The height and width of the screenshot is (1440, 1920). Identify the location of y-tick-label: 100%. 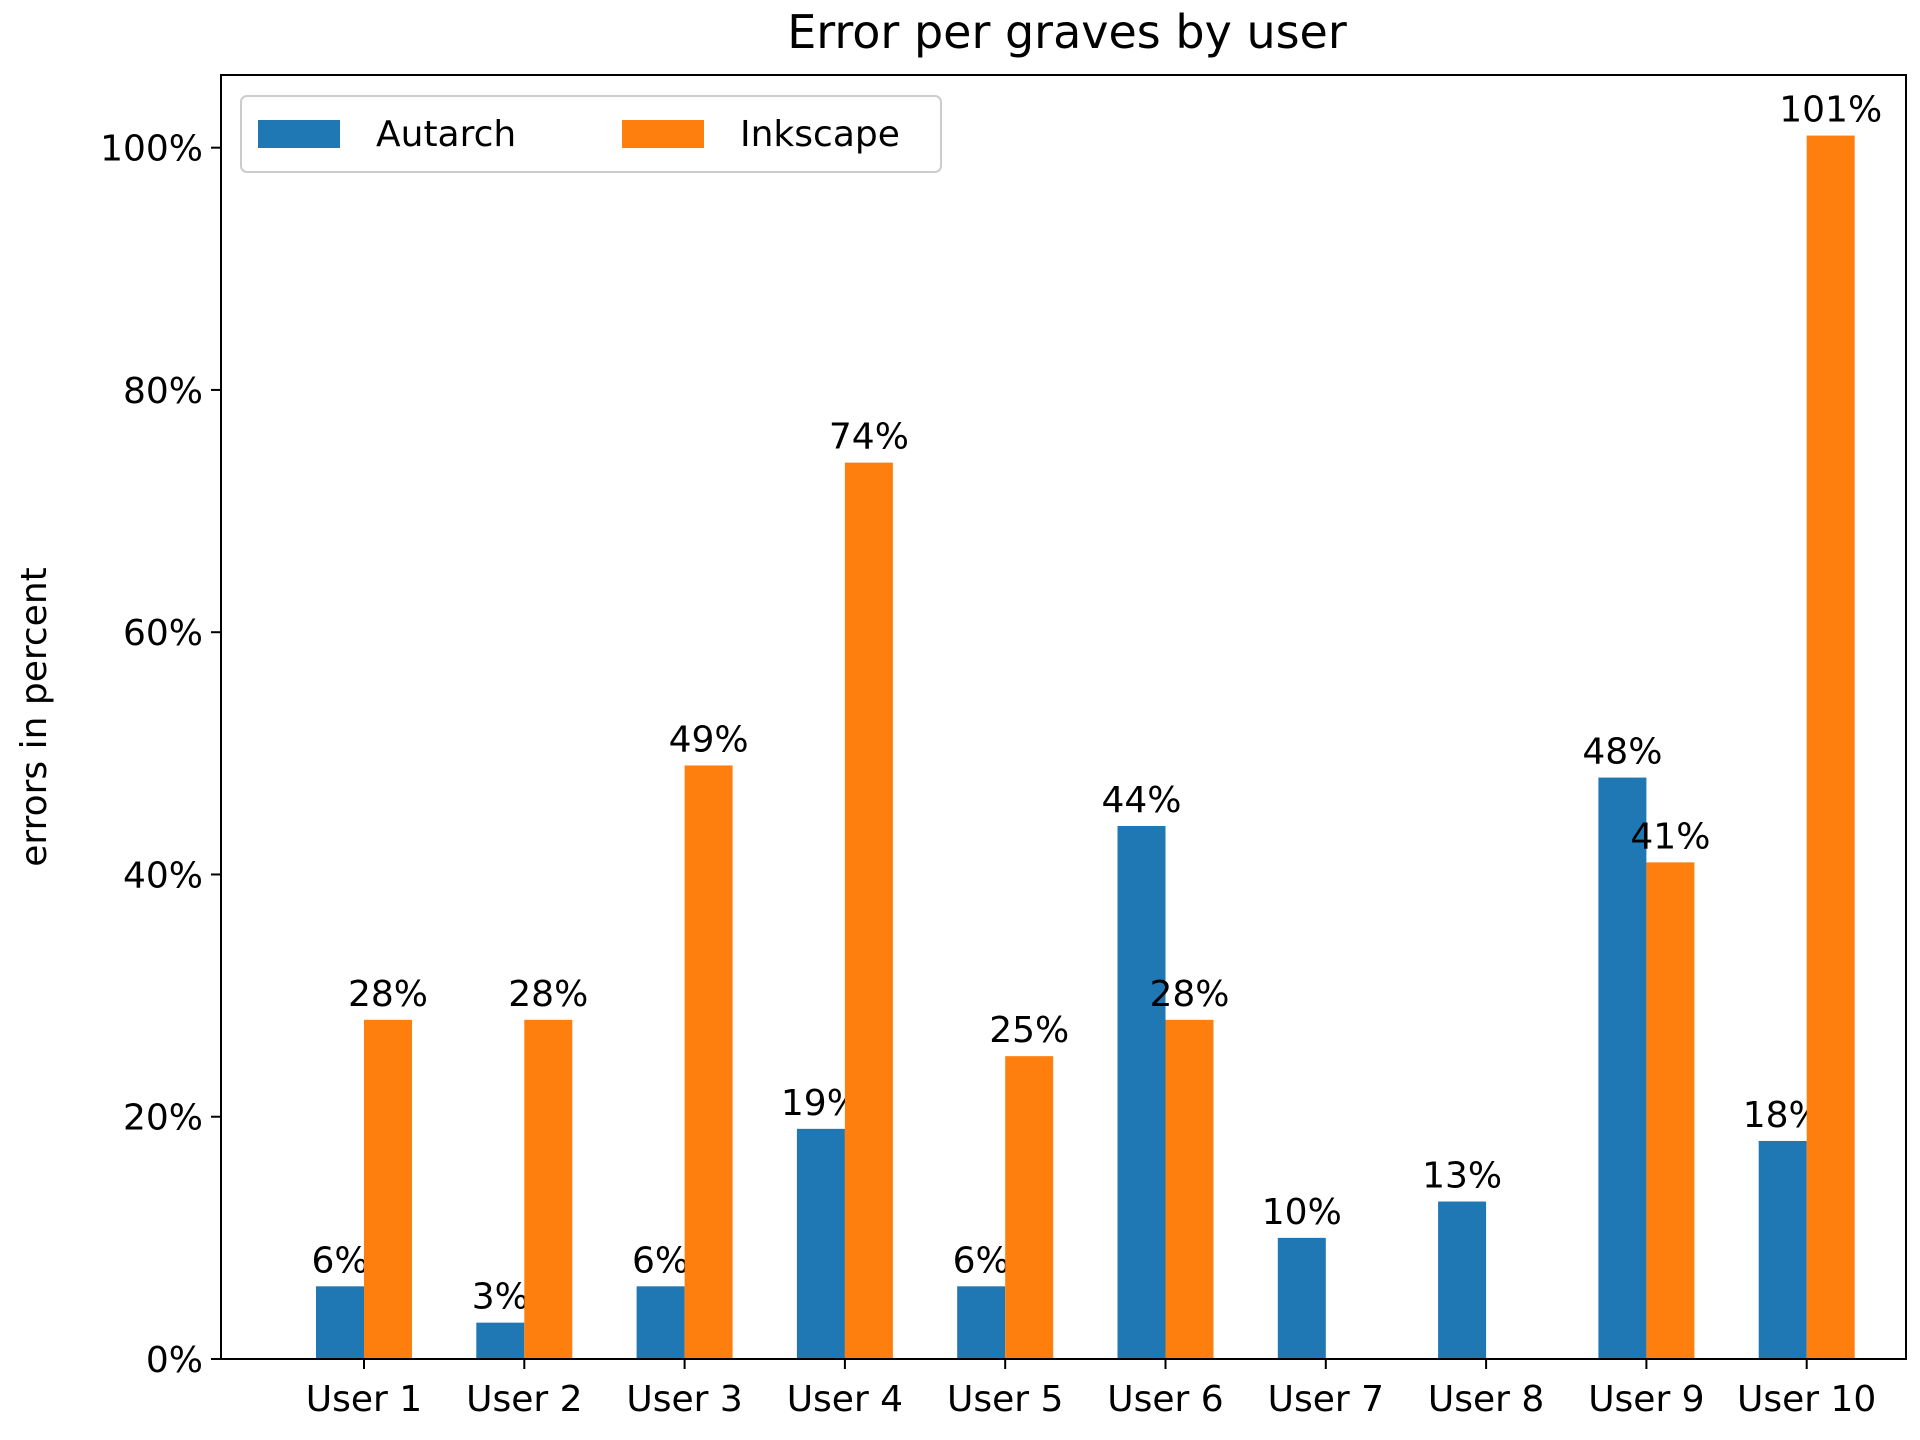
(151, 149).